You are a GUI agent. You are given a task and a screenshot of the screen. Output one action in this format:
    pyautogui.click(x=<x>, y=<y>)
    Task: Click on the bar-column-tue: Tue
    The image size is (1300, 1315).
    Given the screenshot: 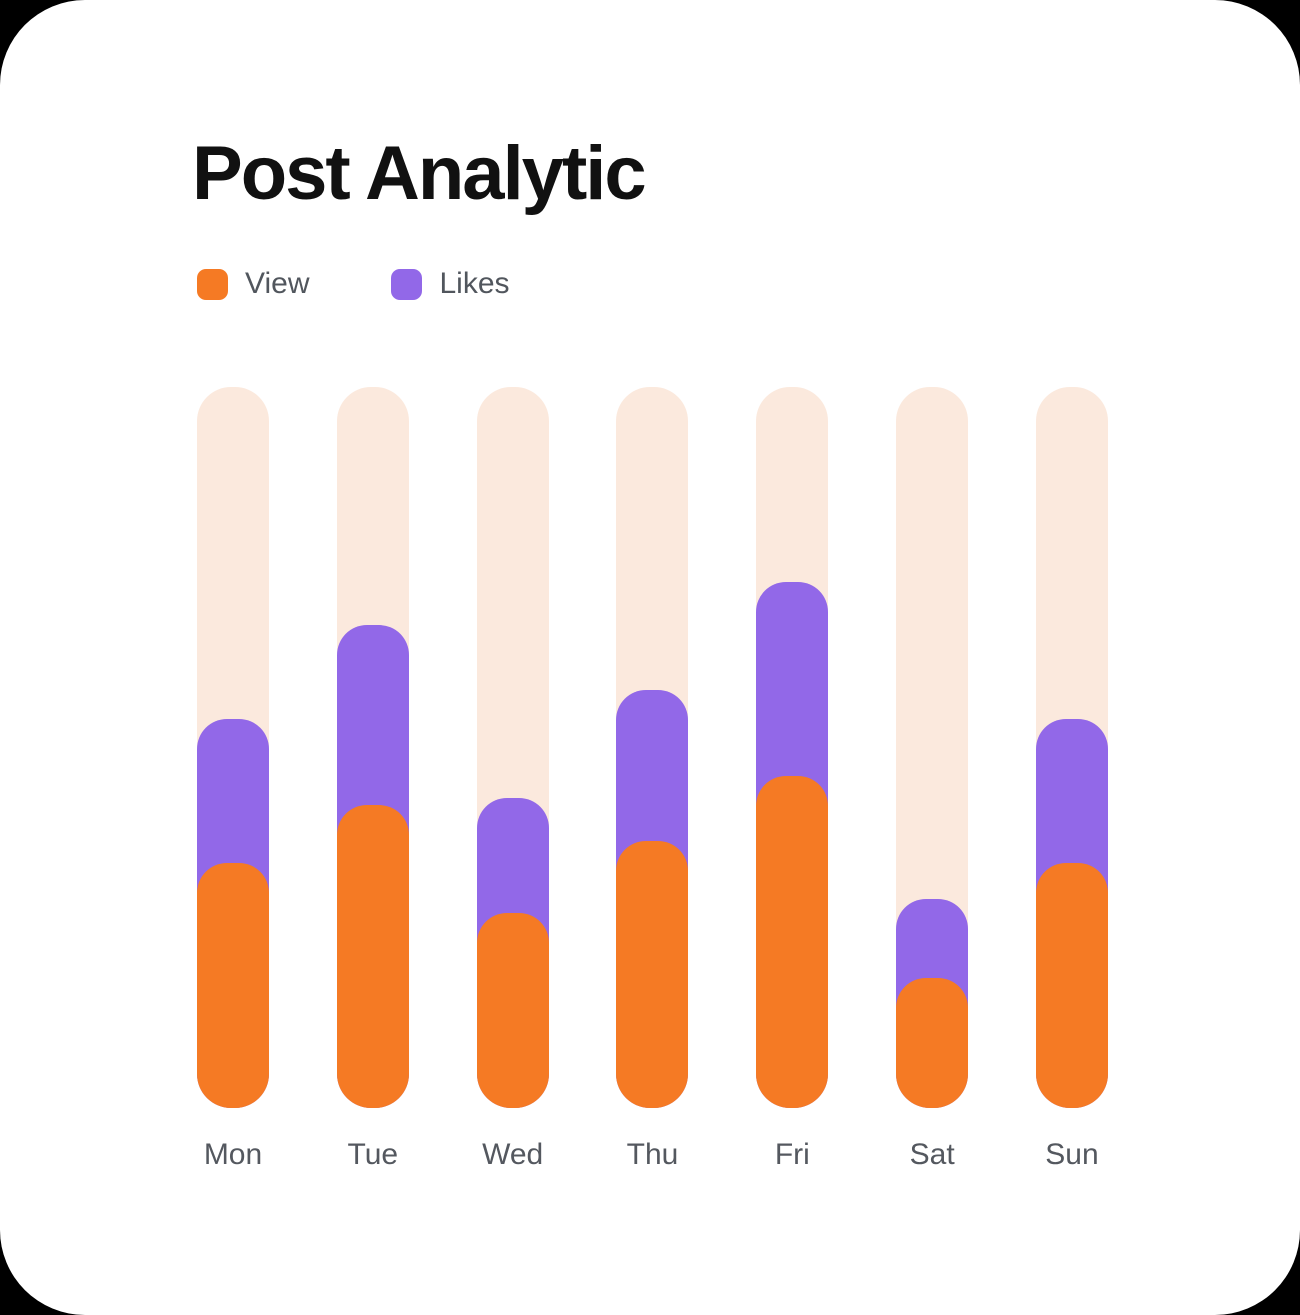 What is the action you would take?
    pyautogui.click(x=372, y=787)
    